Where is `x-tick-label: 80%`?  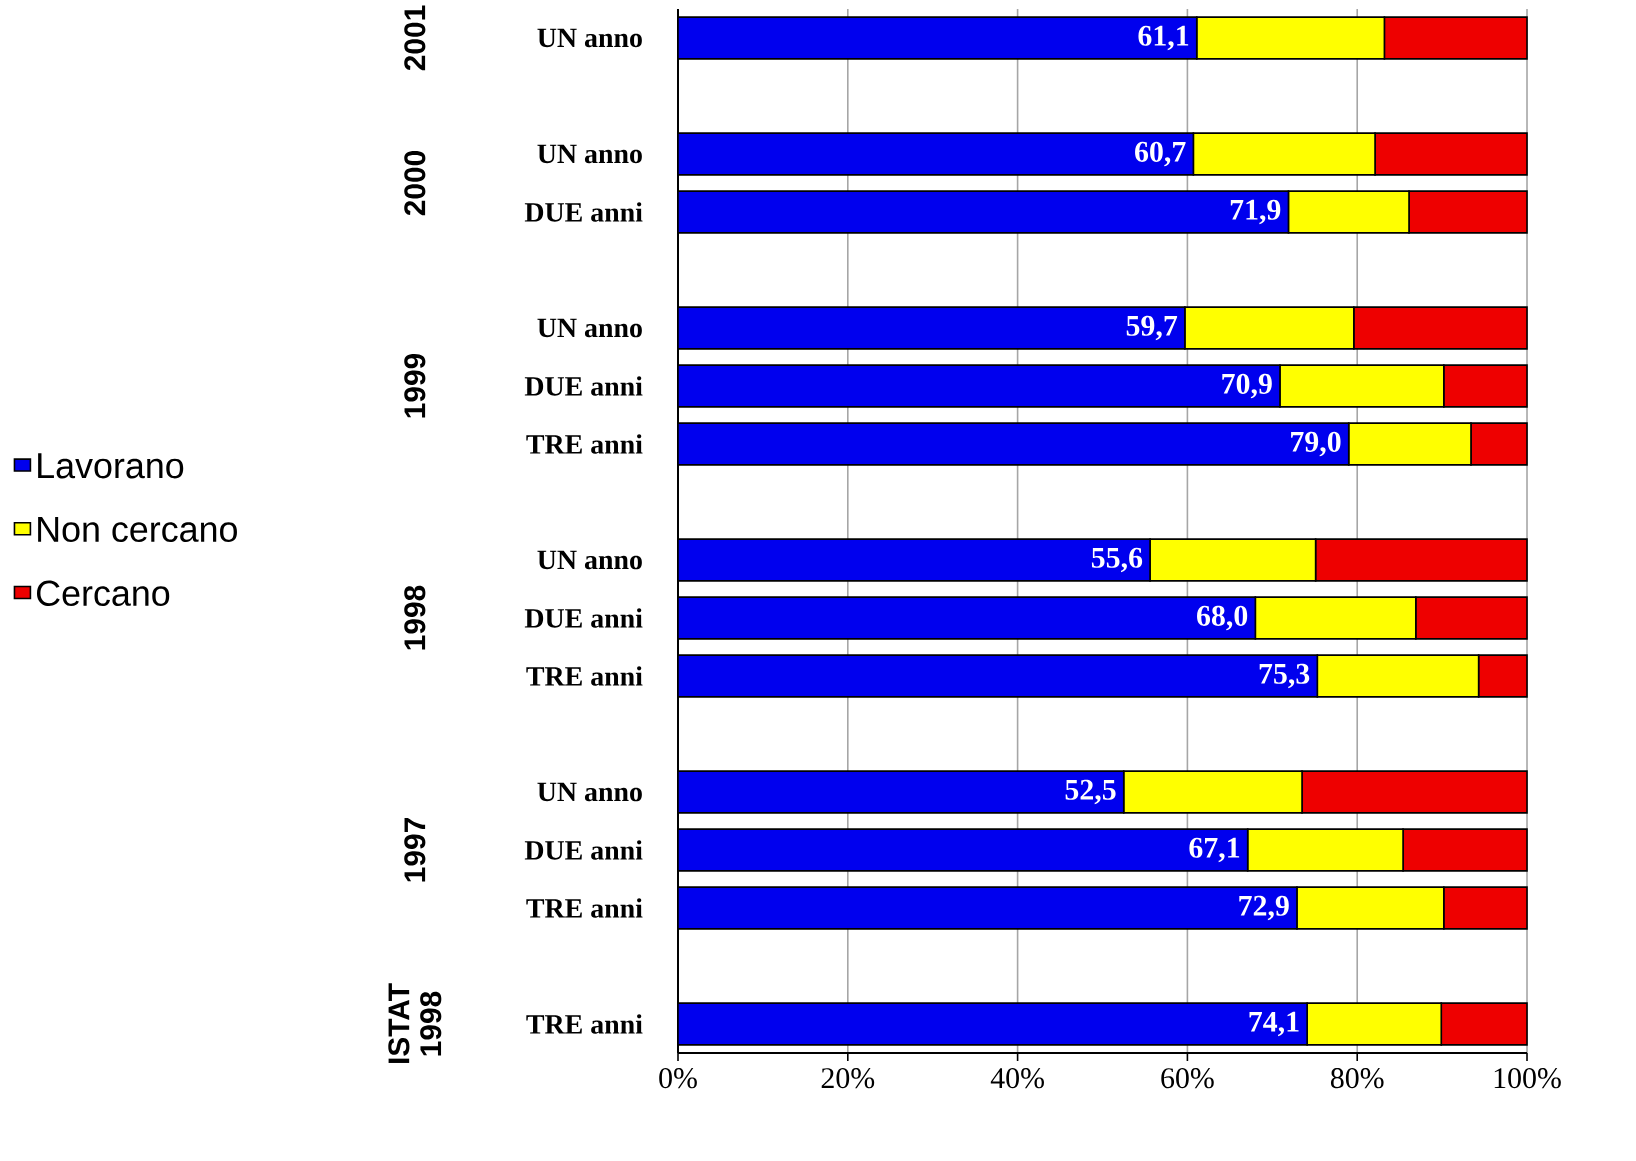
x-tick-label: 80% is located at coordinates (1357, 1078).